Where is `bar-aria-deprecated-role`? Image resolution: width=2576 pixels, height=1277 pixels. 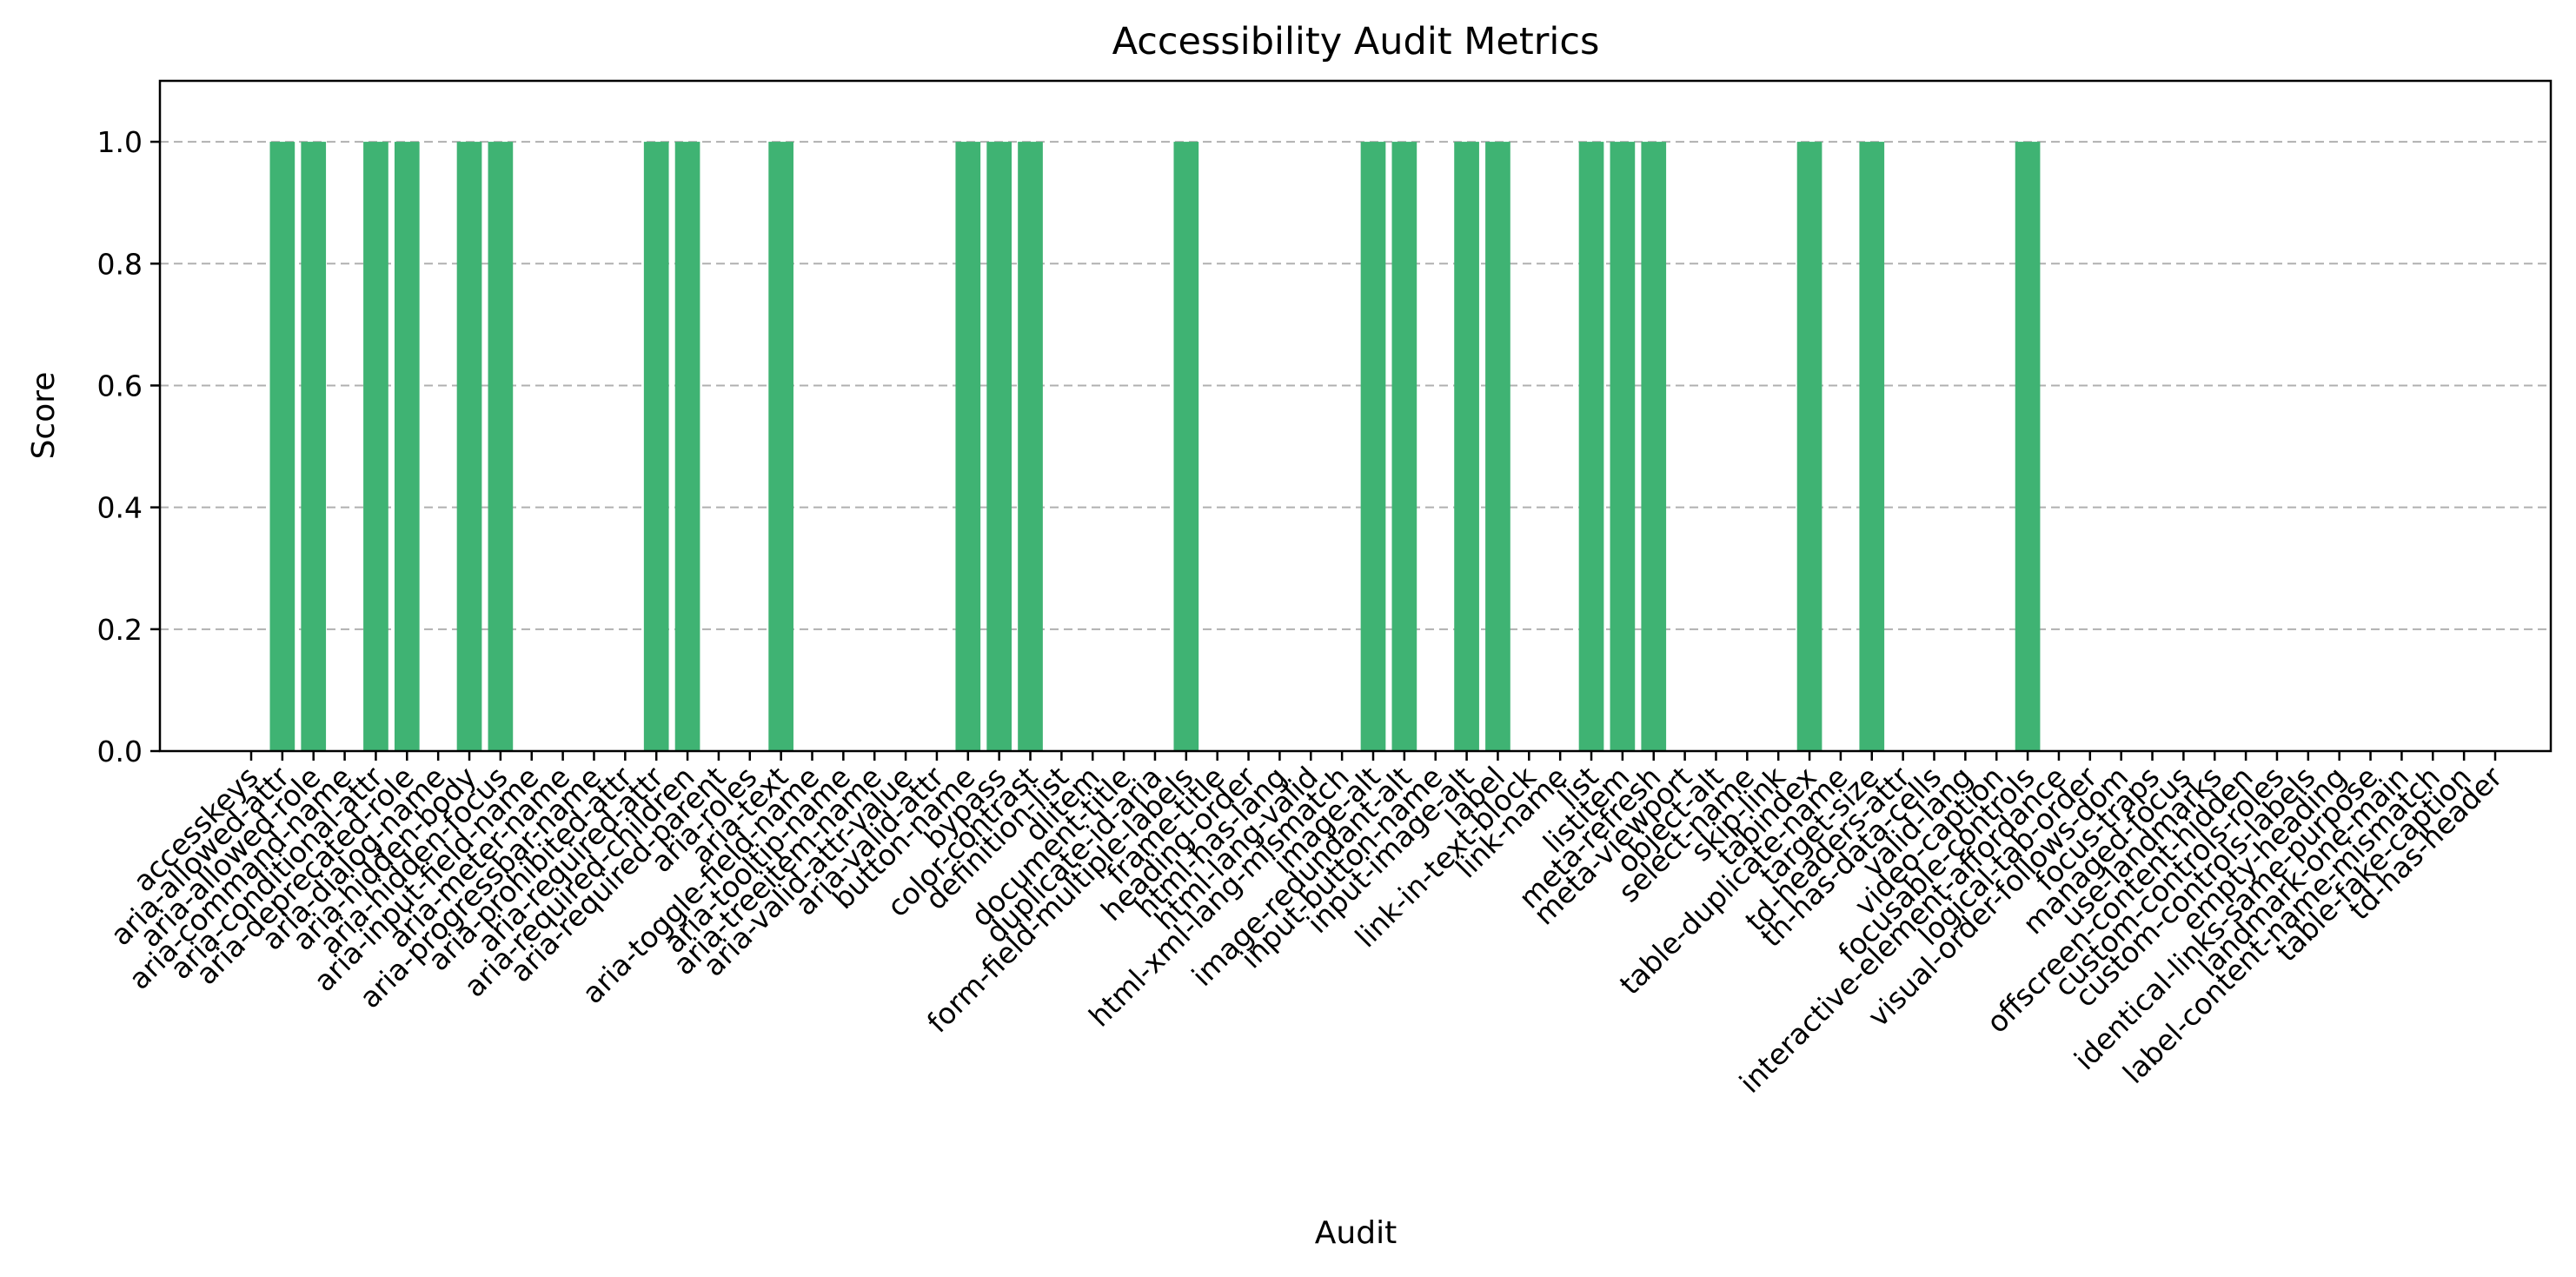
bar-aria-deprecated-role is located at coordinates (407, 447).